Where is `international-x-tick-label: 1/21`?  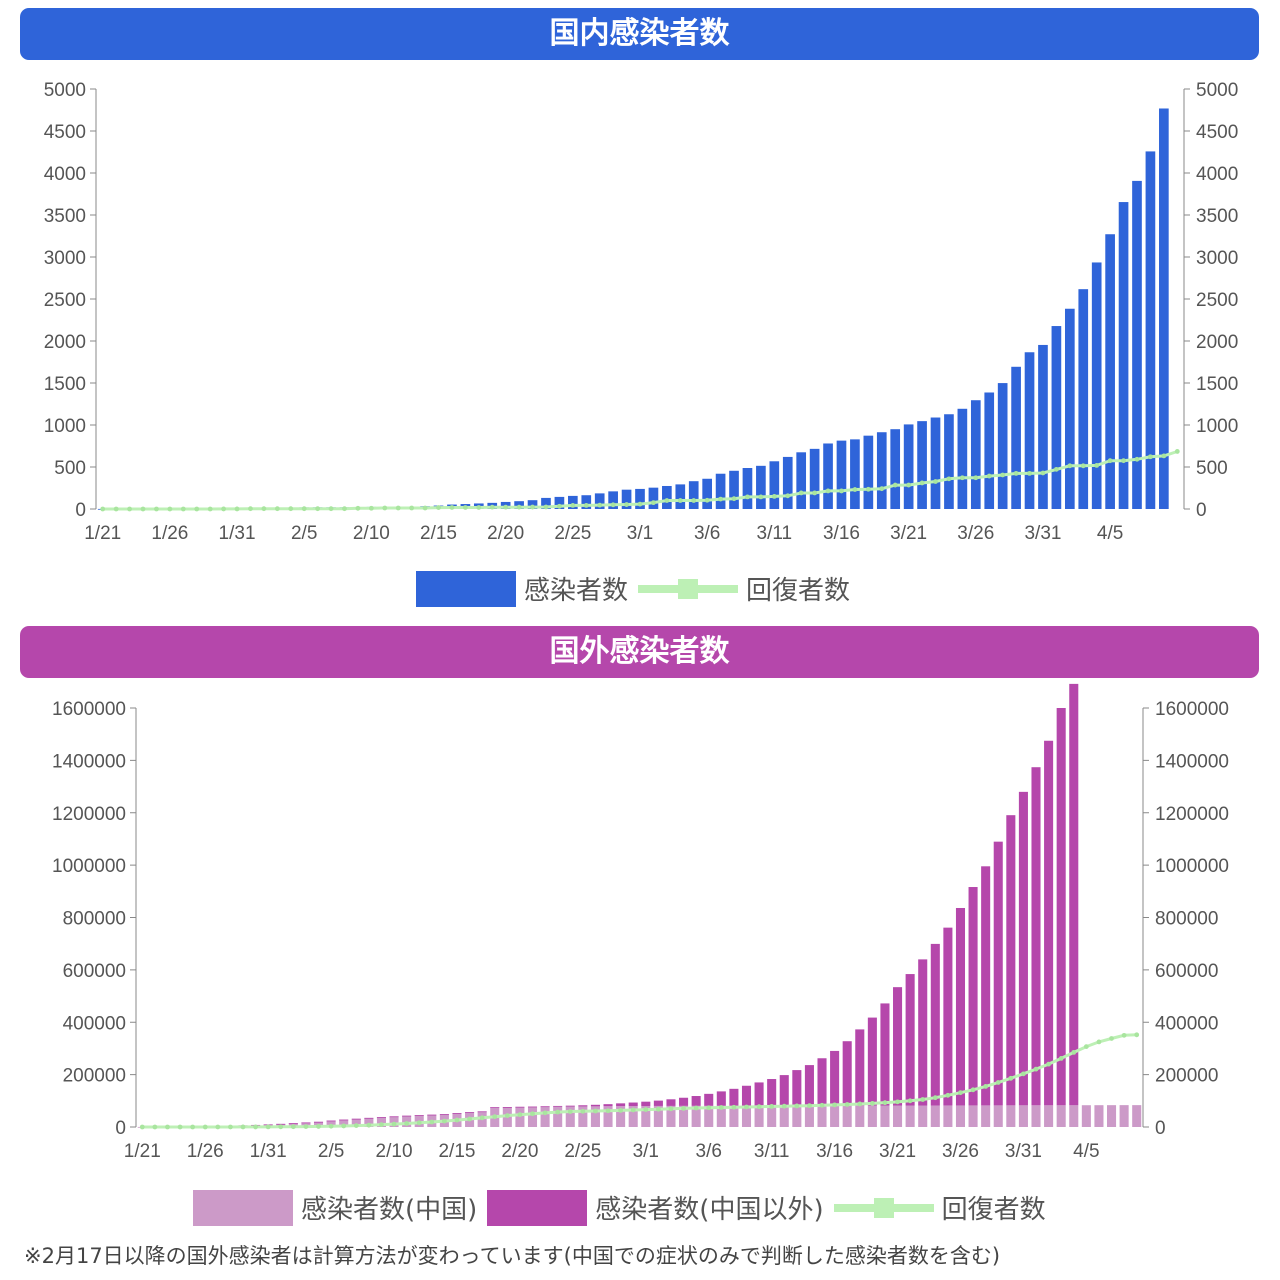
international-x-tick-label: 1/21 is located at coordinates (142, 1151).